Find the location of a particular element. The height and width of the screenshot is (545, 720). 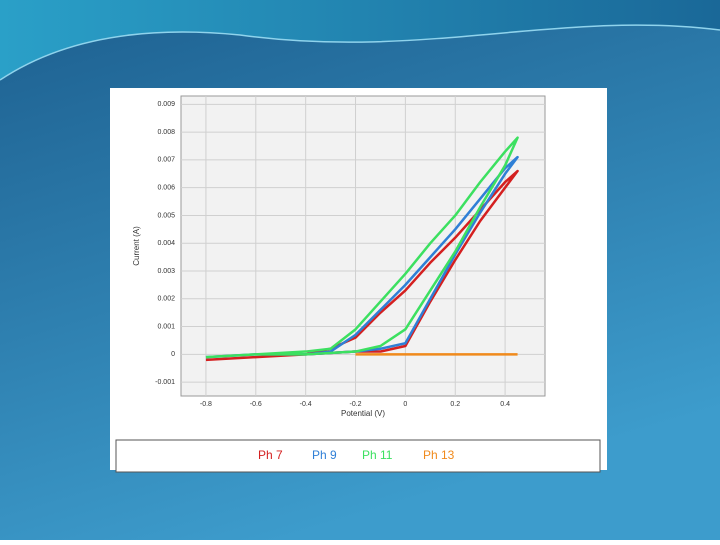

y-tick-label: 0 is located at coordinates (173, 354).